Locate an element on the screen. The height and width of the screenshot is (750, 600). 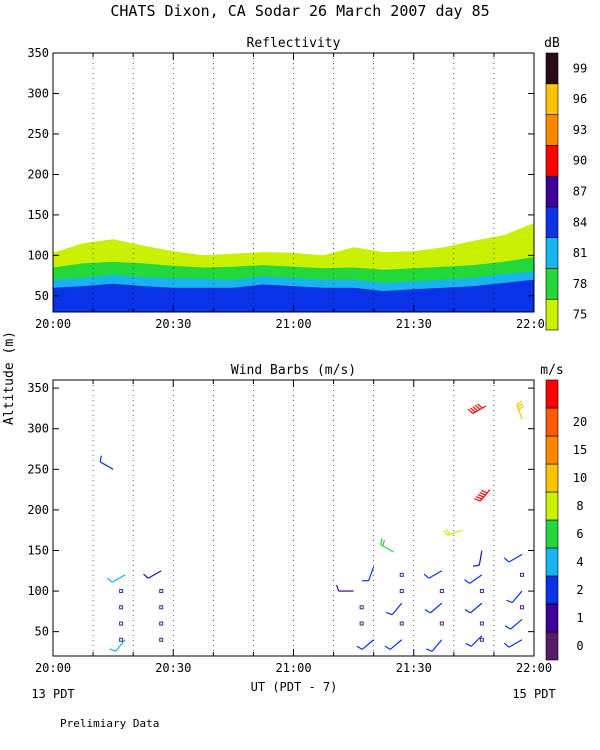
colorbar-label: 4 is located at coordinates (579, 562).